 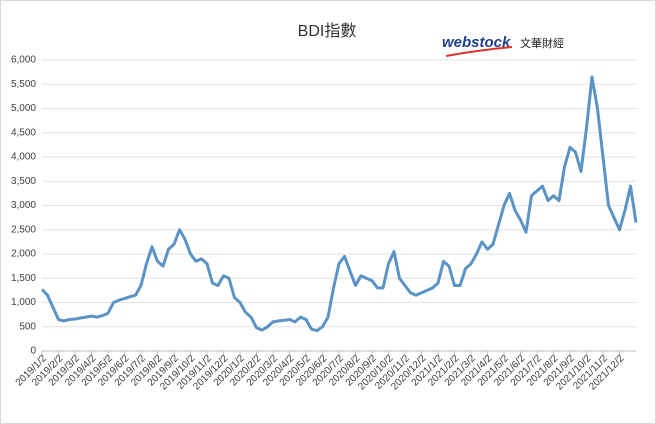 I want to click on y-tick-label: 1,500, so click(x=23, y=278).